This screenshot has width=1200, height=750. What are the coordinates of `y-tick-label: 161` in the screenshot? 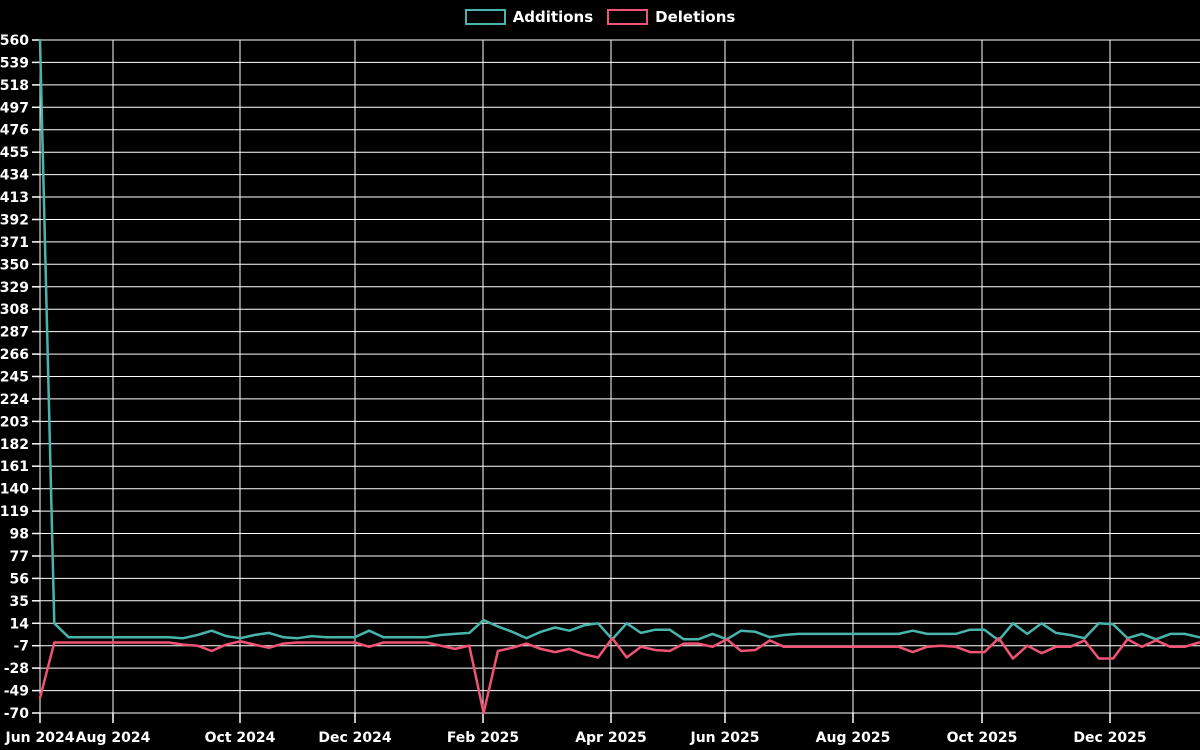 It's located at (14, 467).